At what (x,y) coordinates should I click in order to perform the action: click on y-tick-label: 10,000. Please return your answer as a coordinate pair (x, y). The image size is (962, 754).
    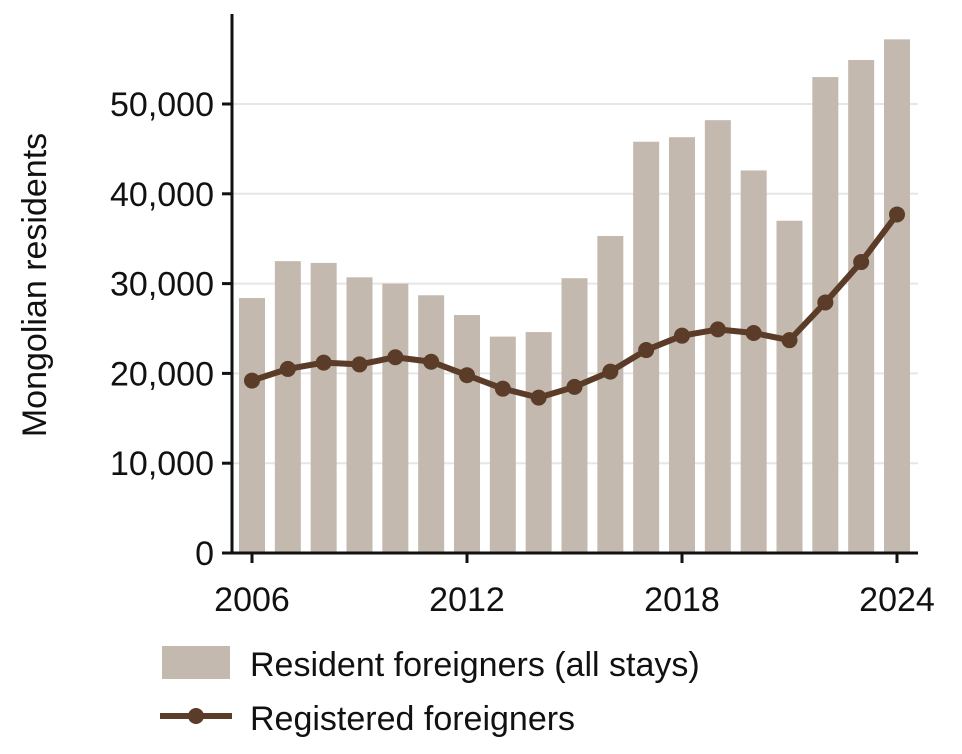
    Looking at the image, I should click on (162, 464).